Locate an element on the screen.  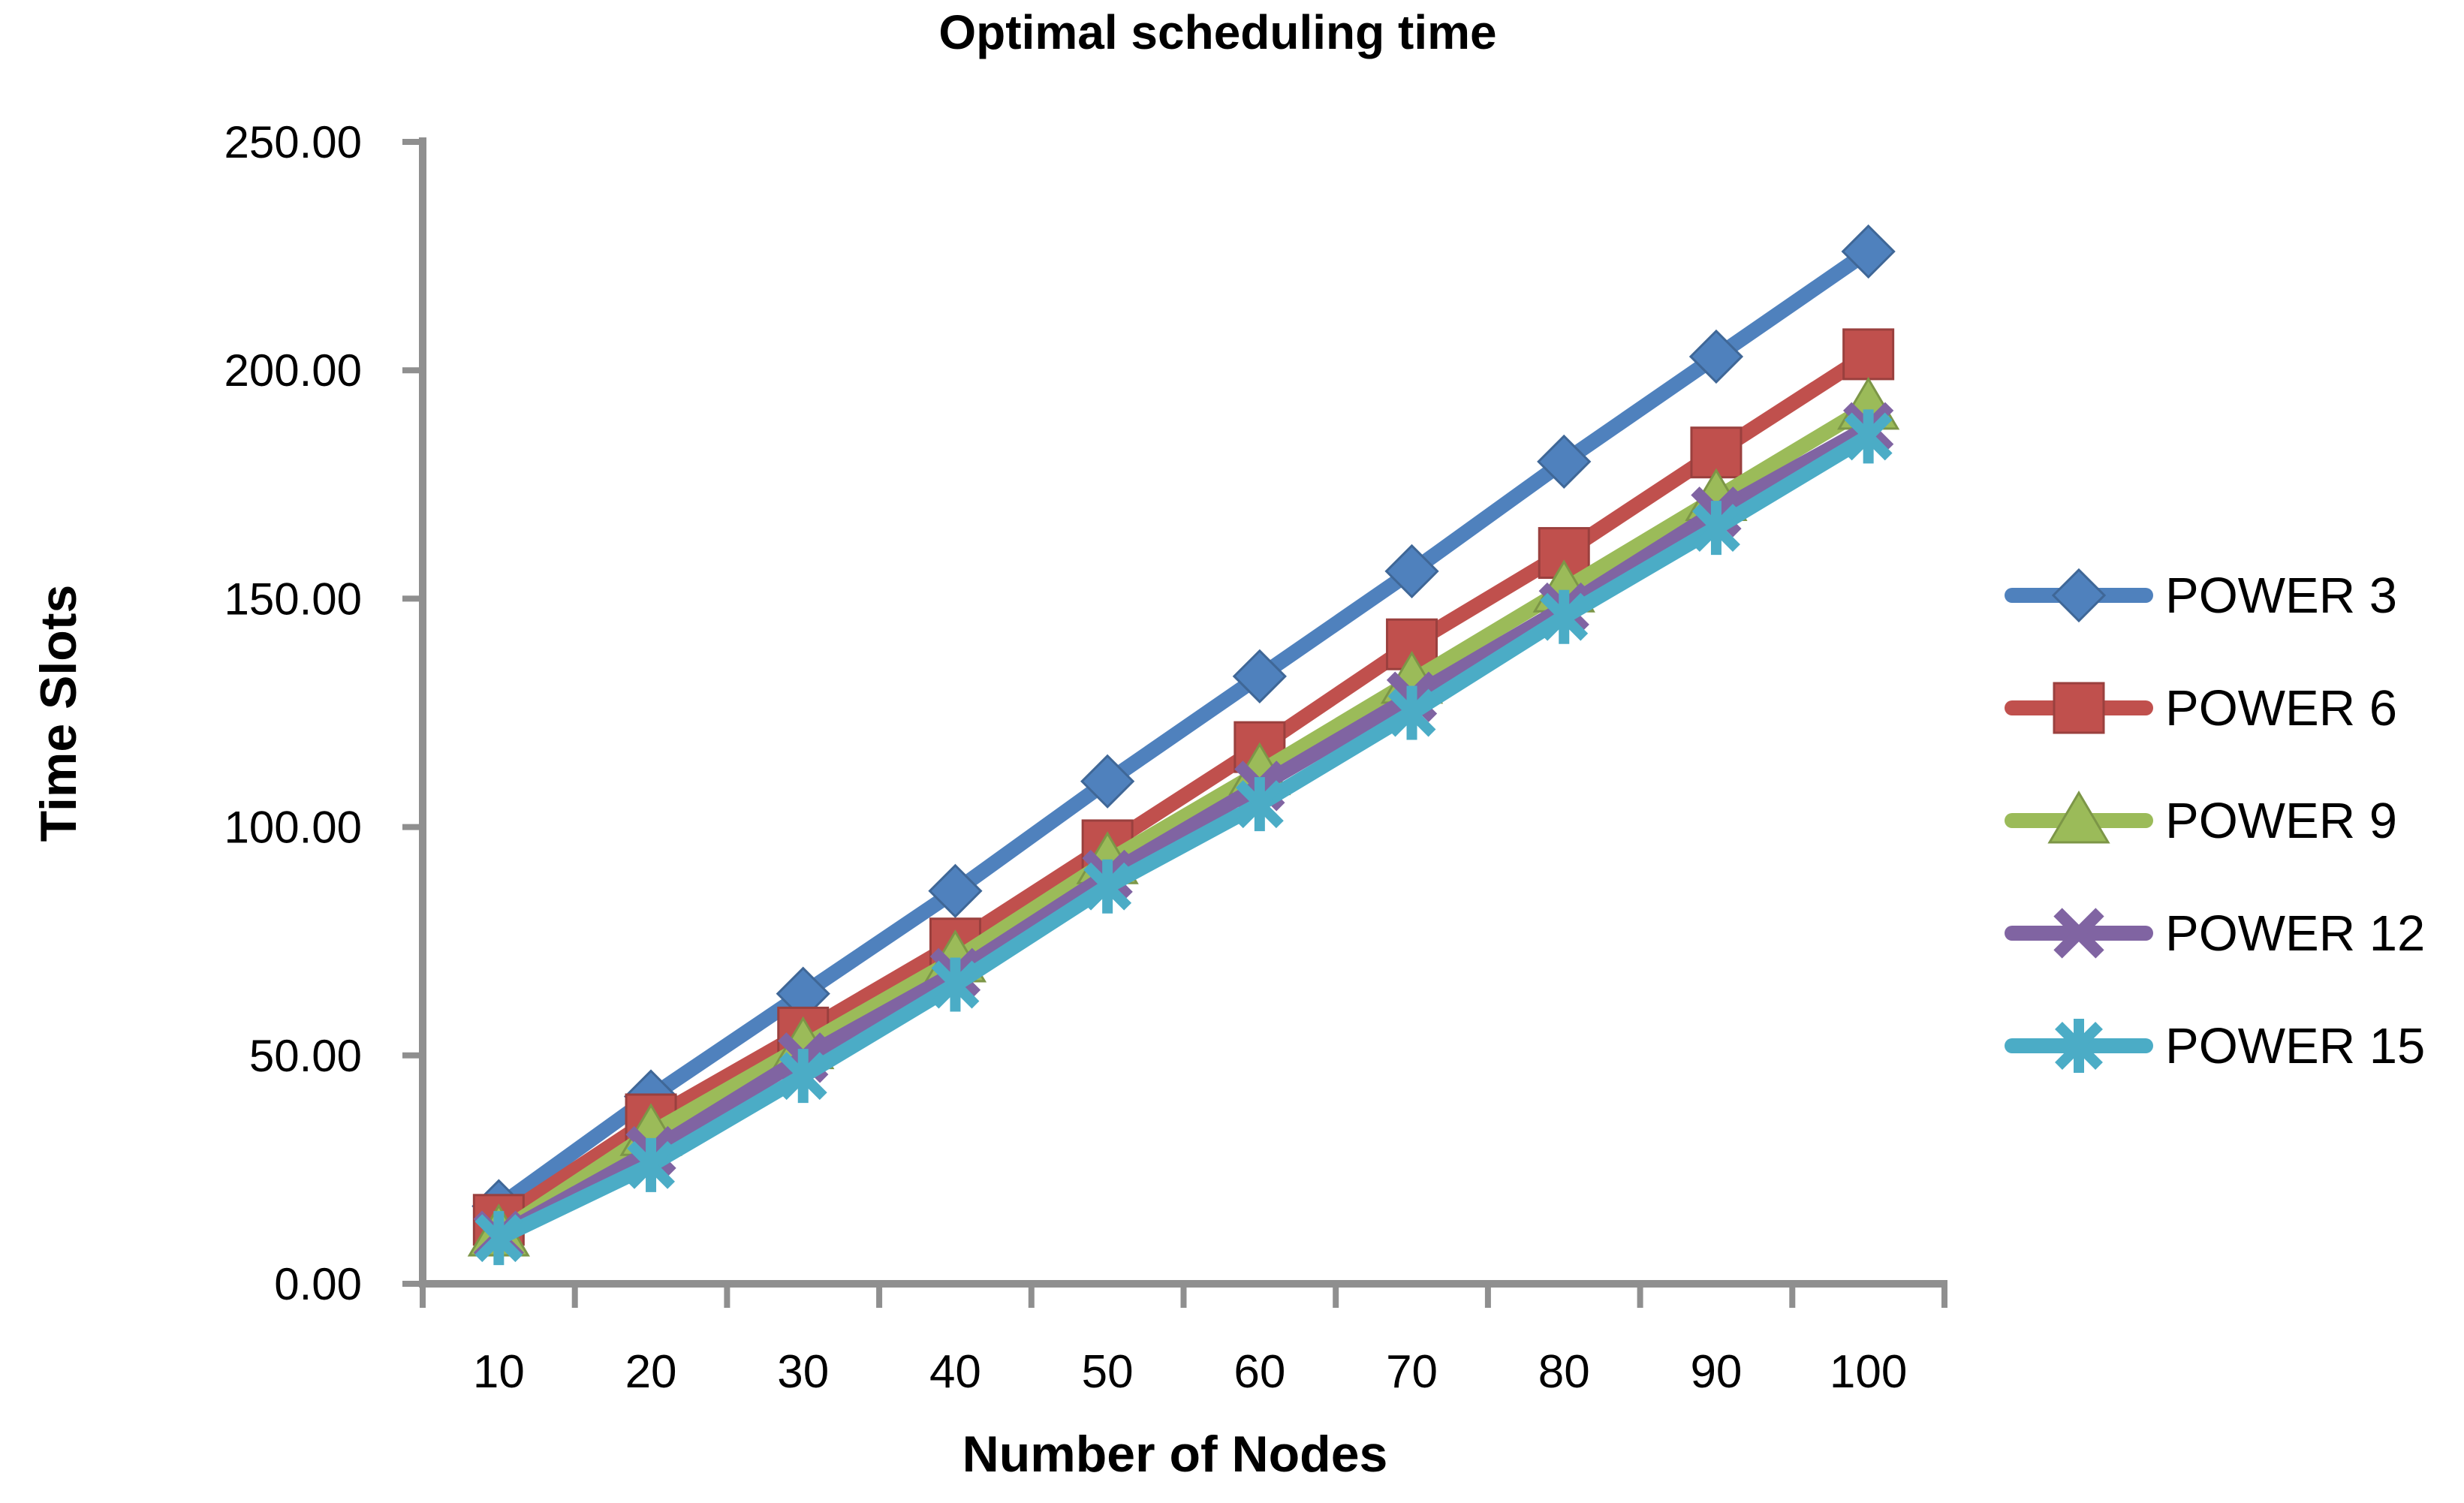
x-axis-title: Number of Nodes is located at coordinates (1175, 1454).